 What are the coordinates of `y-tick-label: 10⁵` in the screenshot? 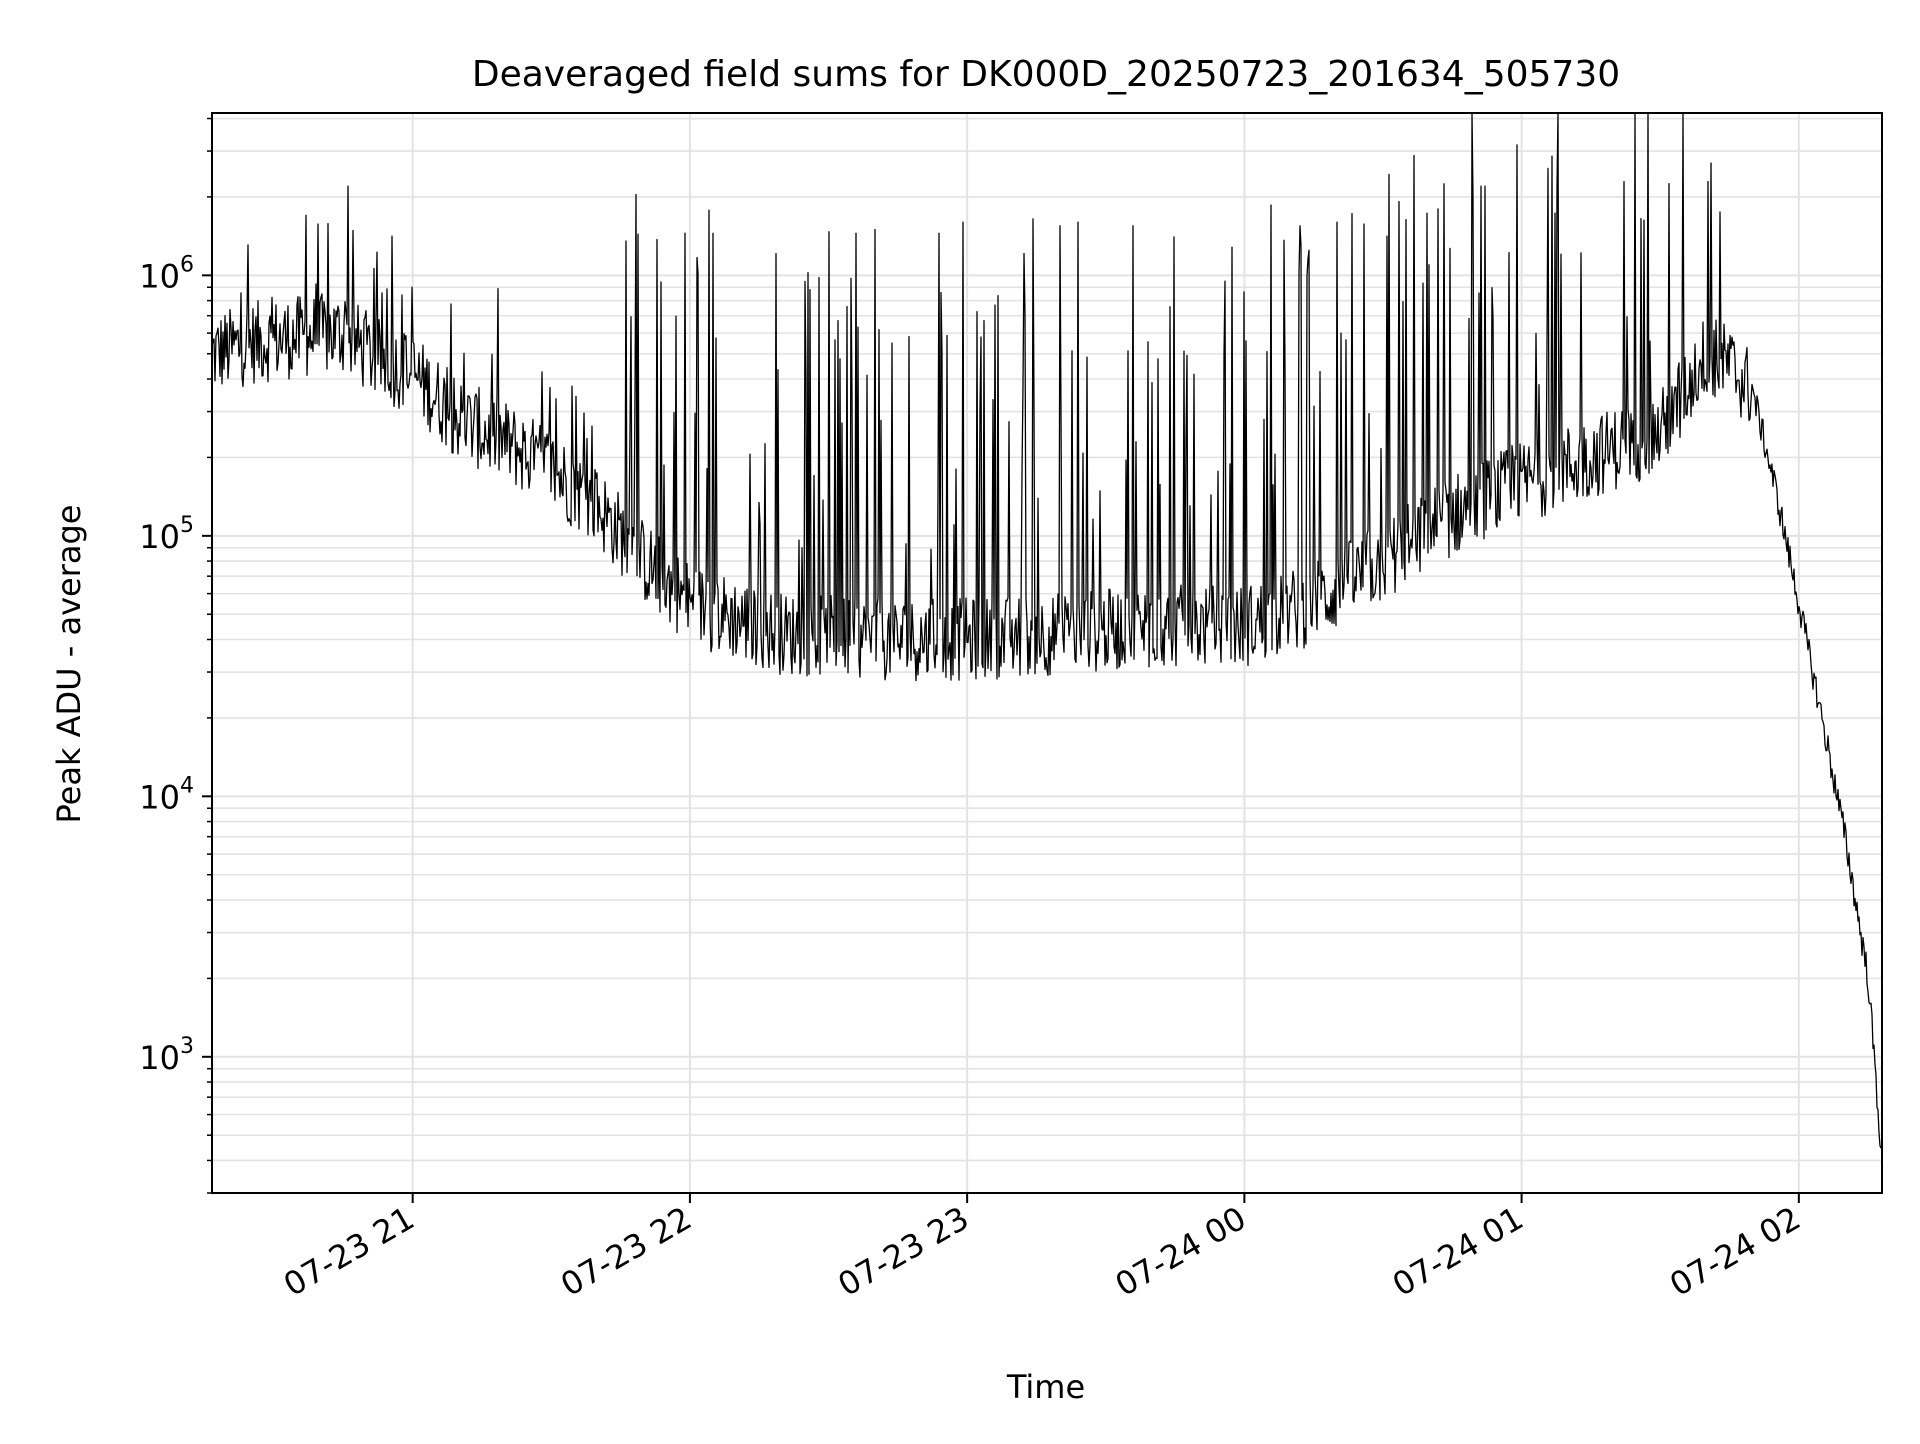 It's located at (166, 534).